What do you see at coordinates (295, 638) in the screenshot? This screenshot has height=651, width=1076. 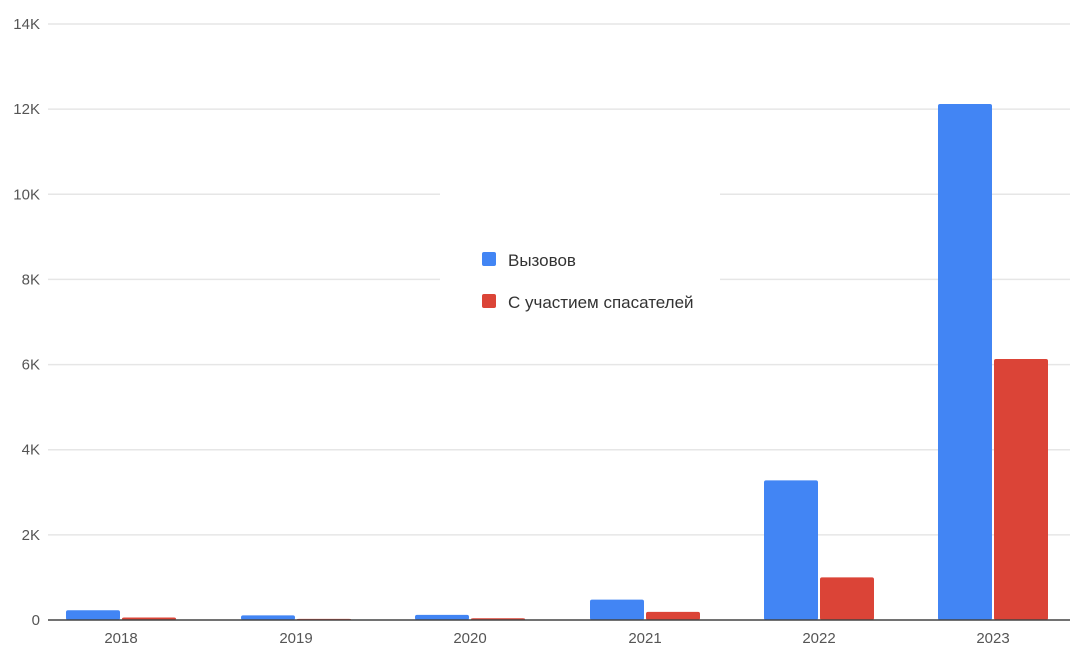 I see `x-tick-label-2019: 2019` at bounding box center [295, 638].